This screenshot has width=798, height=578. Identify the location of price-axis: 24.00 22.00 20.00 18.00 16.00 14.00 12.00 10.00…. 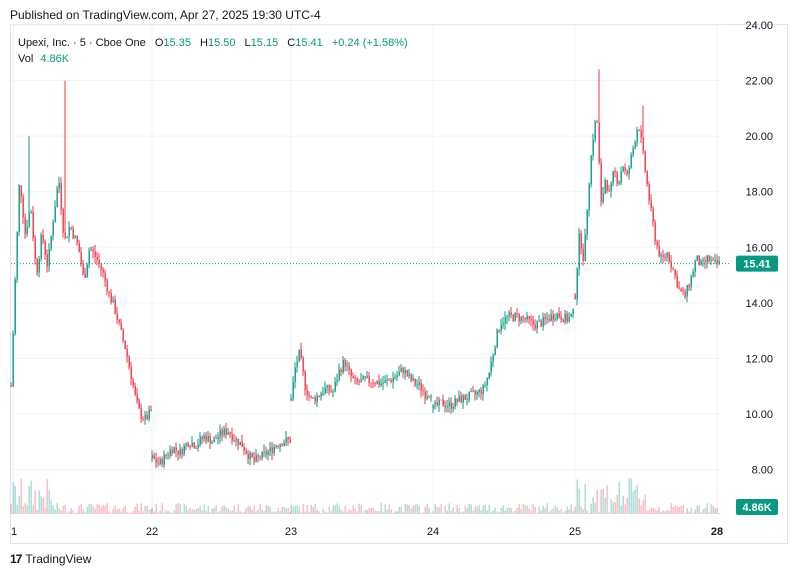
(759, 248).